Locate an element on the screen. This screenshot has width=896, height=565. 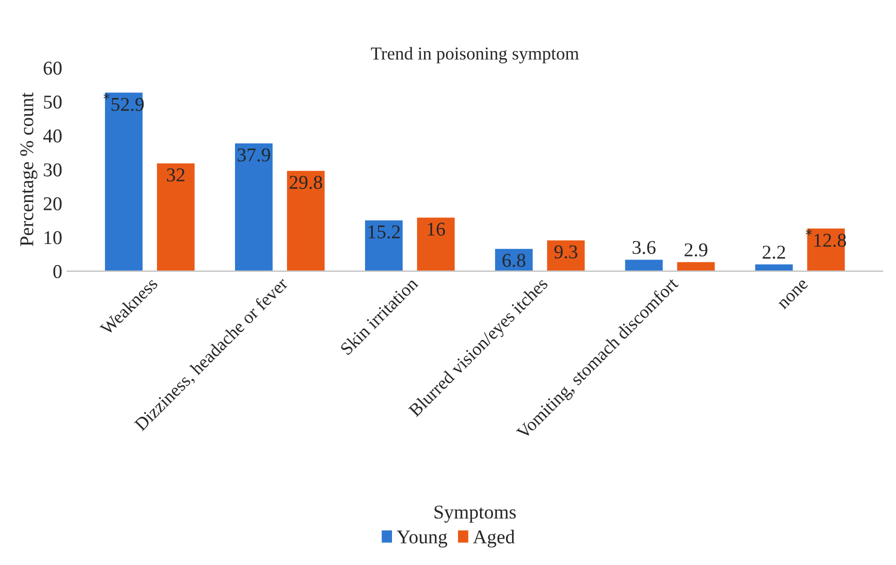
y-tick-label: 10 is located at coordinates (53, 237).